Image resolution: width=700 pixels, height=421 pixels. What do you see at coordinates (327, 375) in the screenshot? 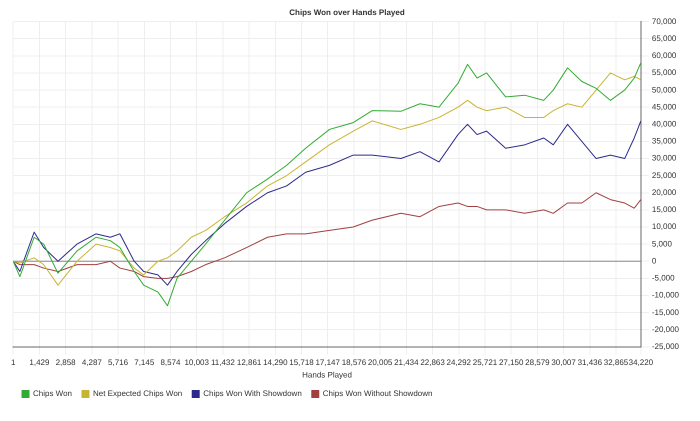
I see `x-axis-title: Hands Played` at bounding box center [327, 375].